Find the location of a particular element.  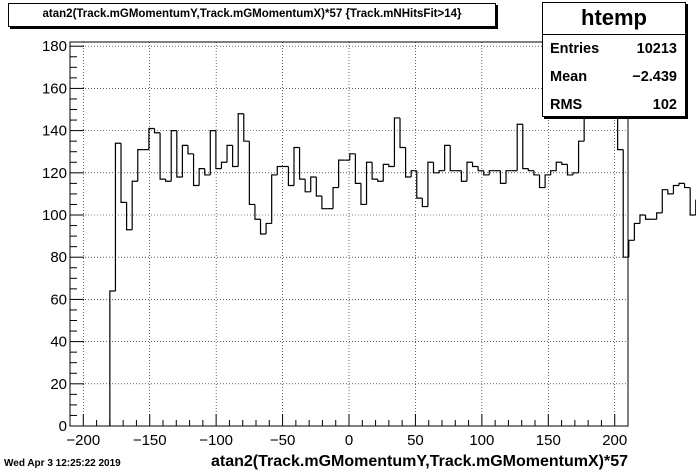

stats-value: 10213 is located at coordinates (656, 49).